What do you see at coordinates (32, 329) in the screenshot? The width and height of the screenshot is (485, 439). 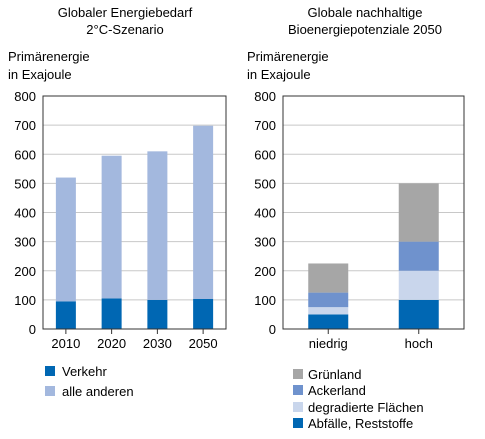 I see `left-ytick-label: 0` at bounding box center [32, 329].